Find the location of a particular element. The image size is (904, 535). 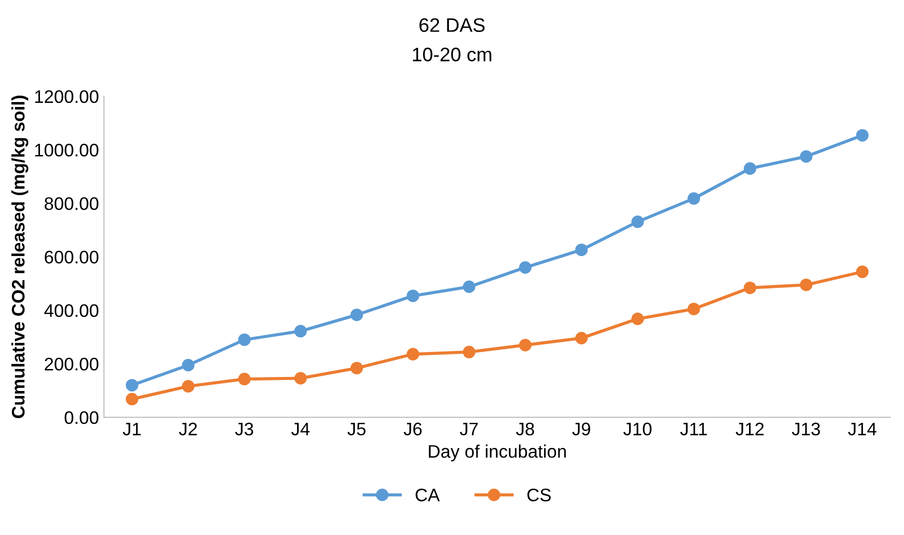

x-tick-label: J13 is located at coordinates (806, 429).